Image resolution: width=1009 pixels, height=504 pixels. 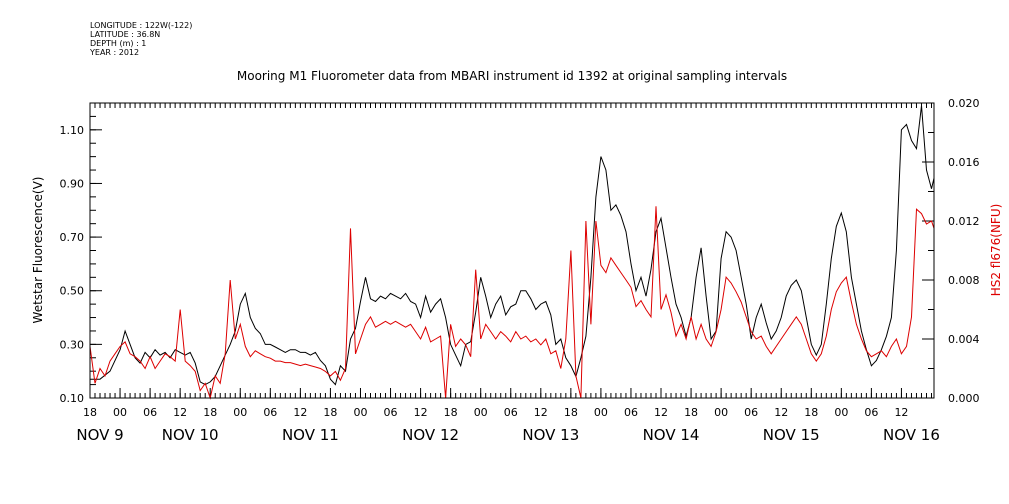 I want to click on y-tick-label: 1.10, so click(x=72, y=130).